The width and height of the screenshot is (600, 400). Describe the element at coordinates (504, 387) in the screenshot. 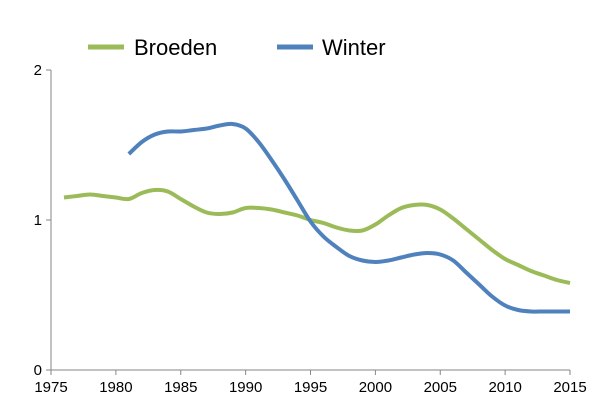

I see `x-tick-label: 2010` at that location.